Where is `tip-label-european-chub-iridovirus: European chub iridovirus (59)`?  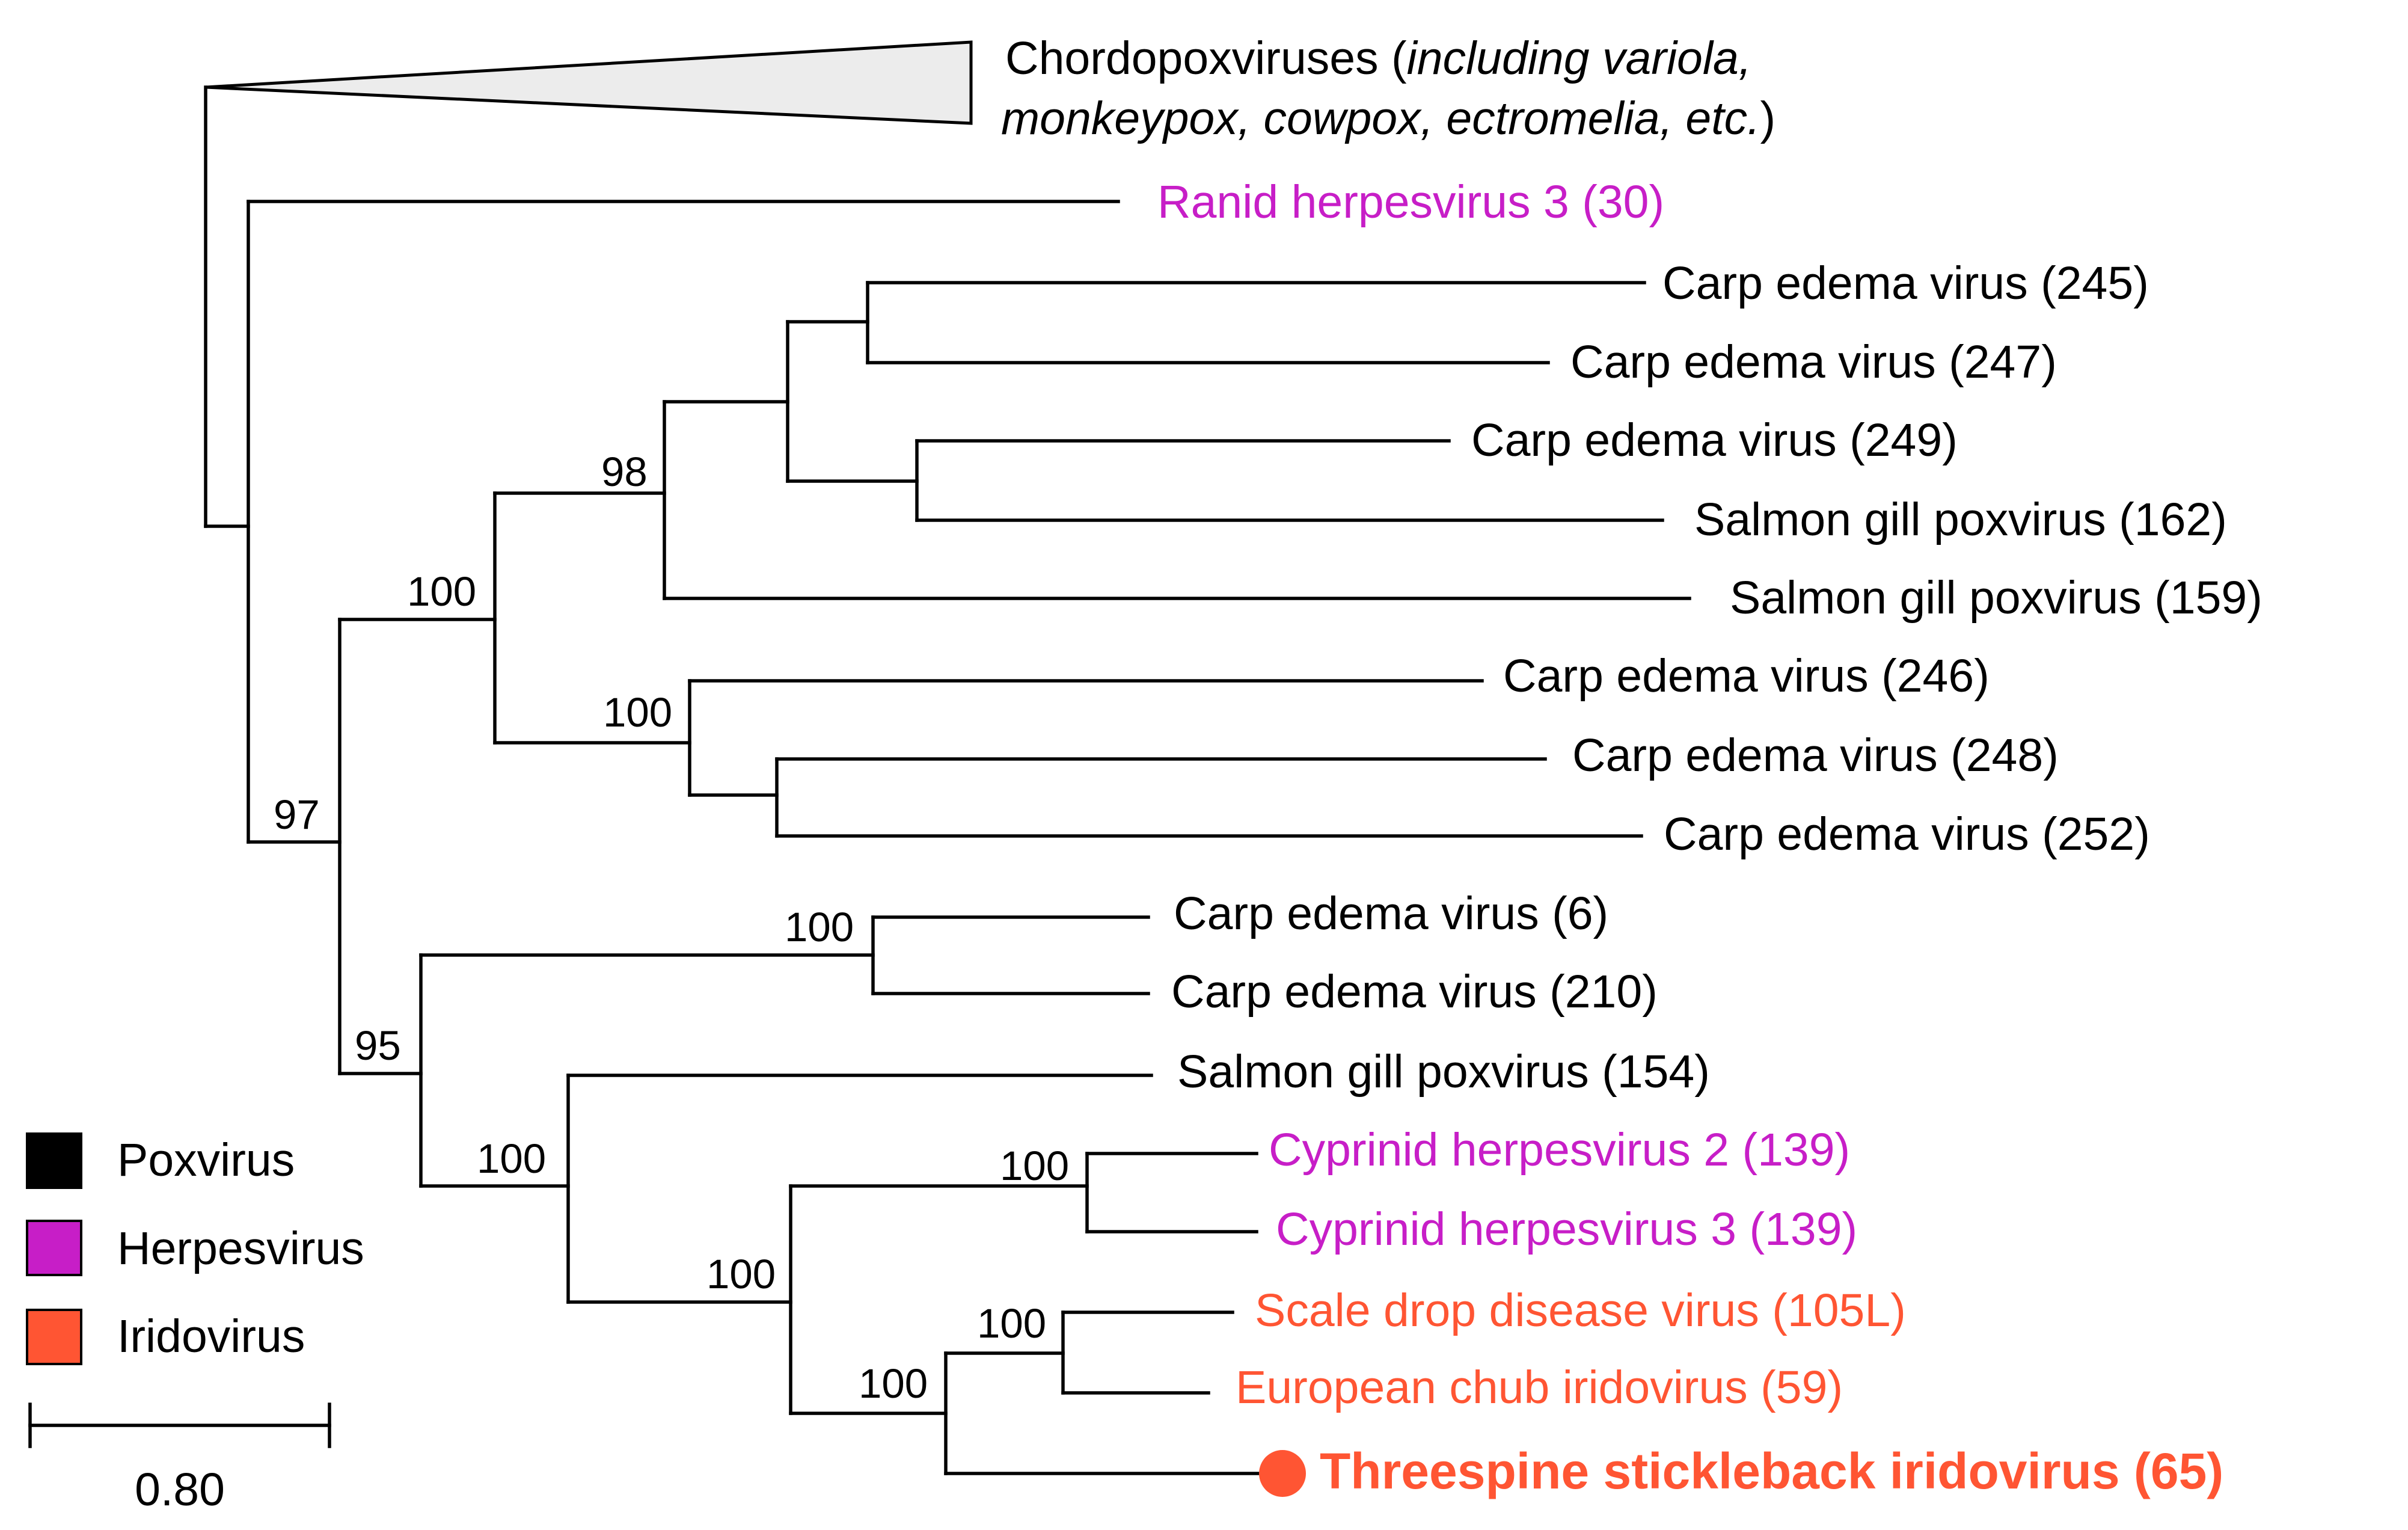
tip-label-european-chub-iridovirus: European chub iridovirus (59) is located at coordinates (1539, 1387).